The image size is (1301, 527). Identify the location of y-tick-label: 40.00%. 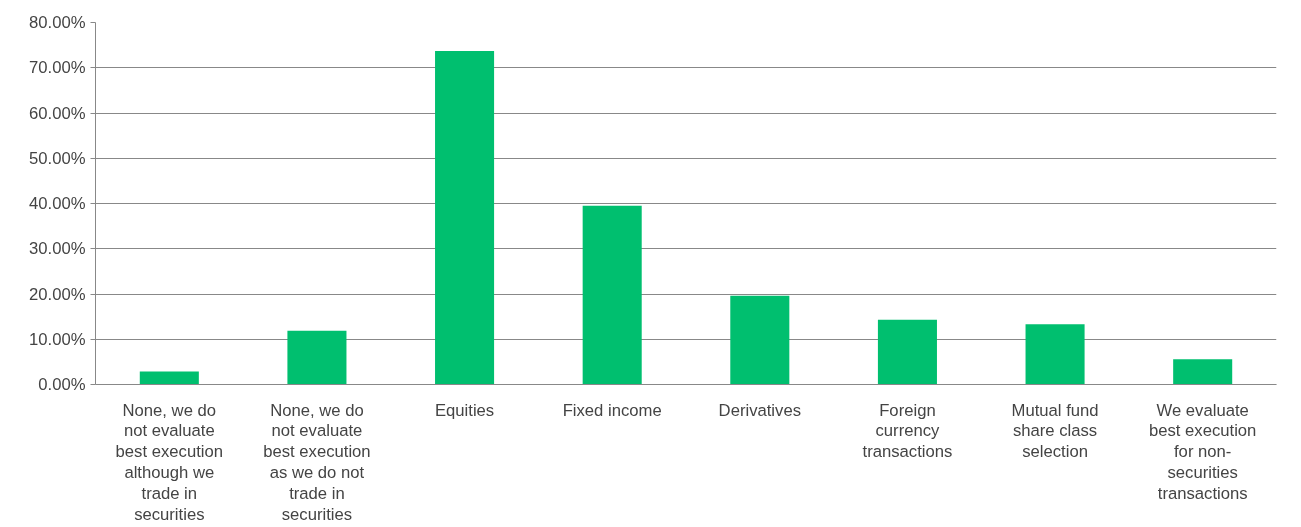
(57, 203).